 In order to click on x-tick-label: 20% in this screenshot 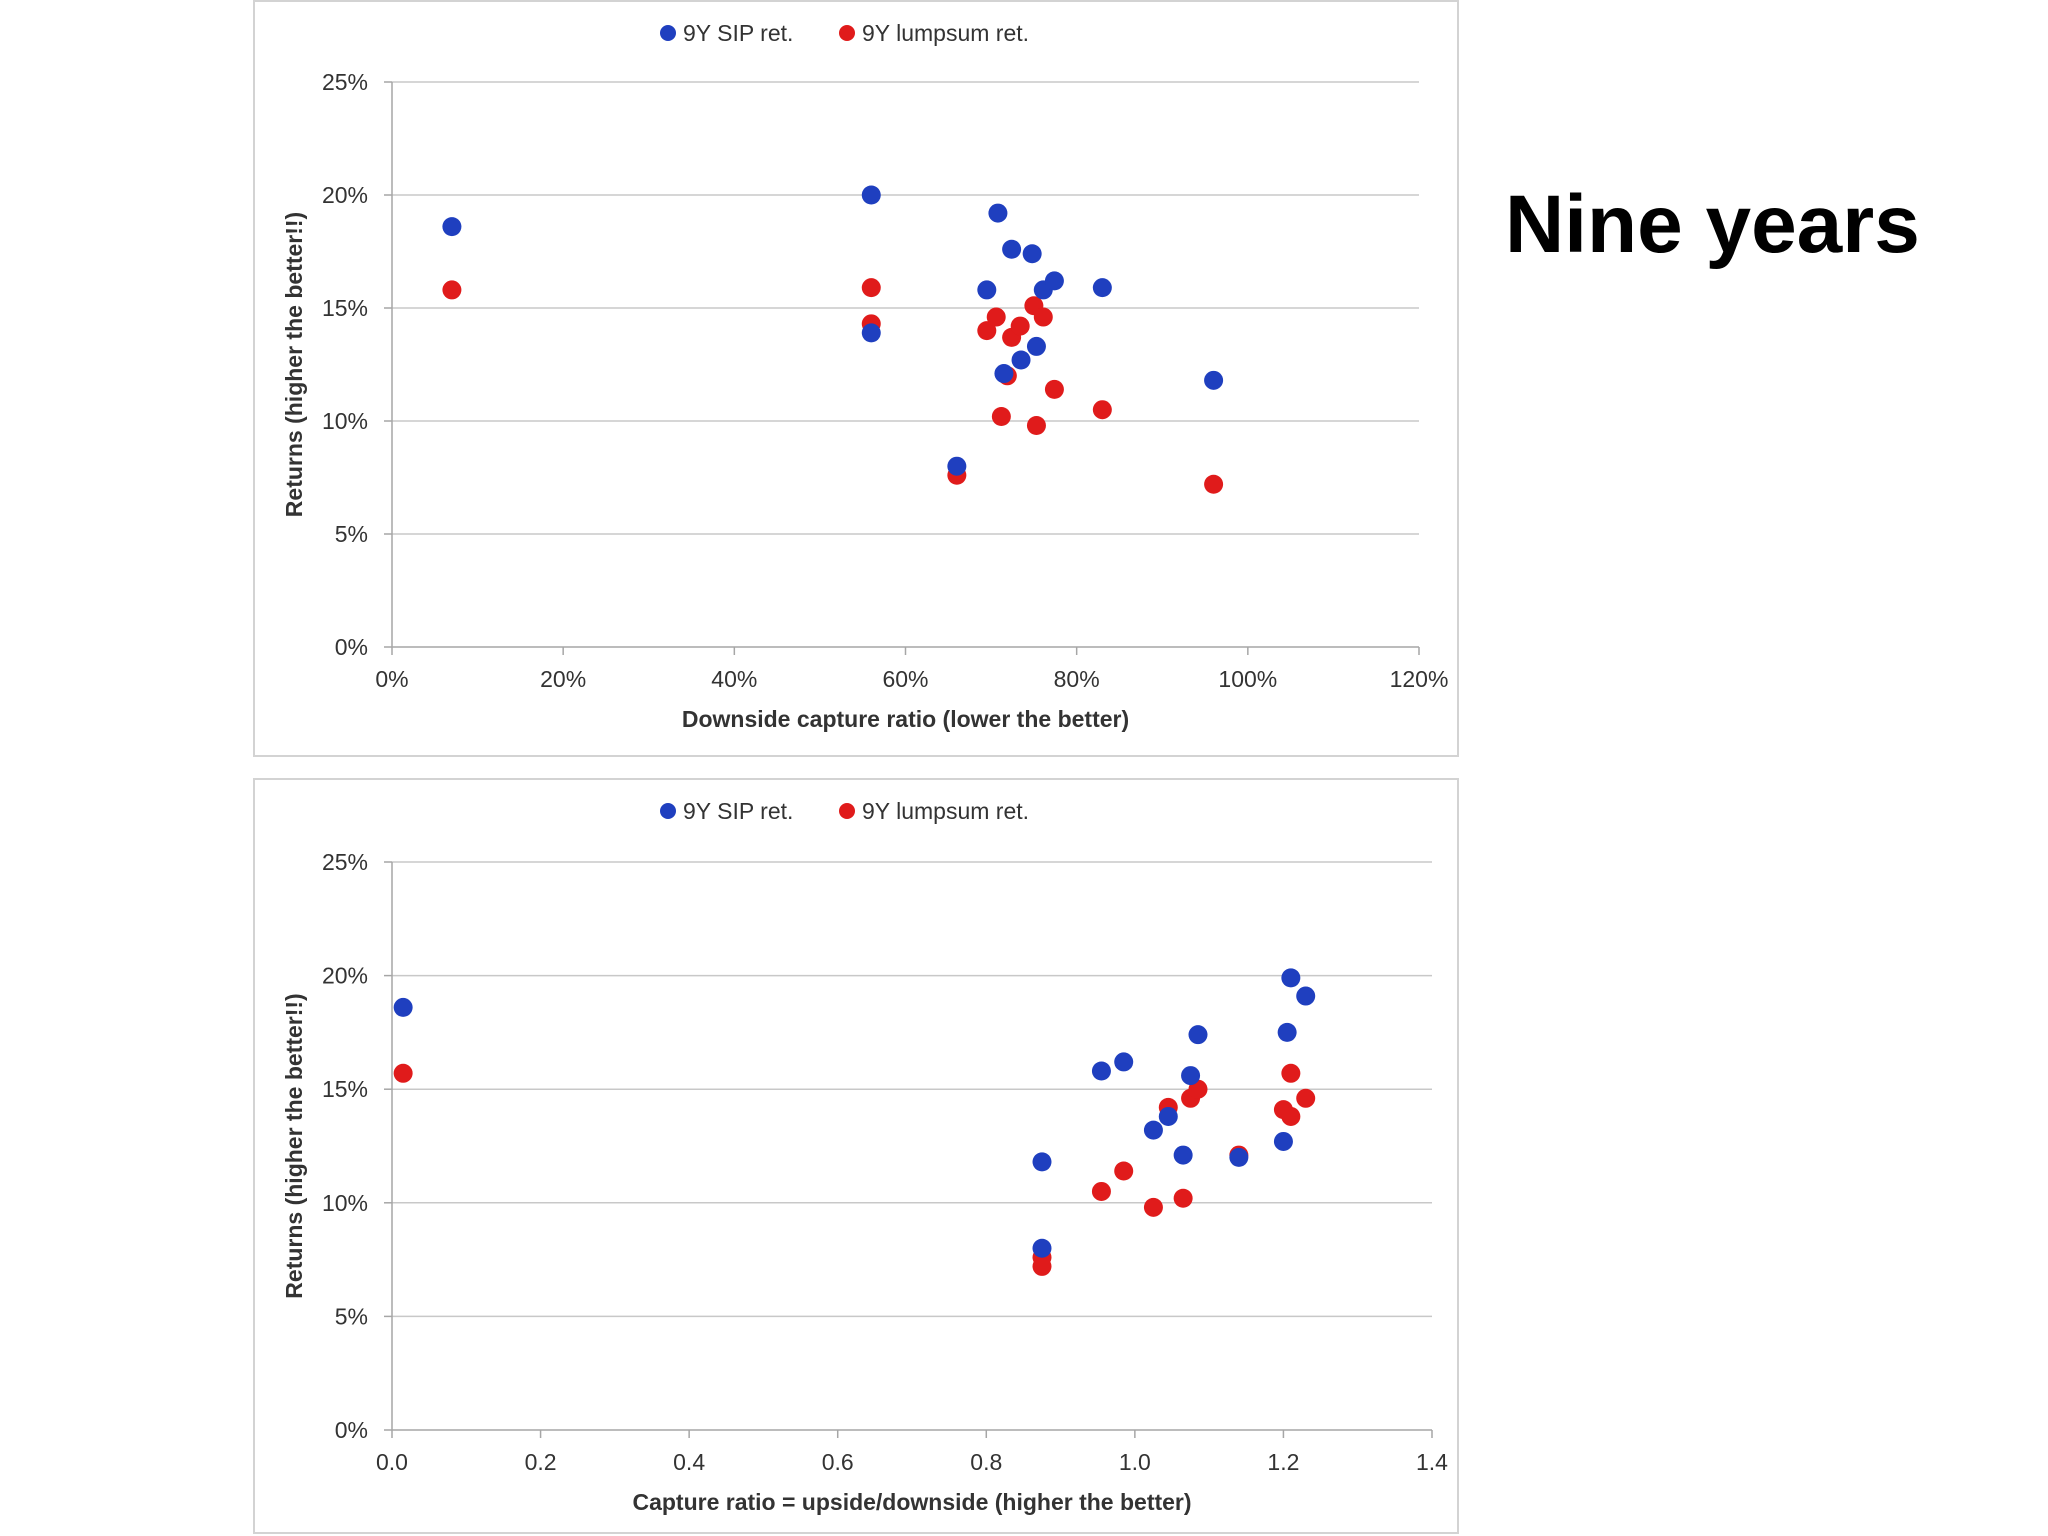, I will do `click(563, 679)`.